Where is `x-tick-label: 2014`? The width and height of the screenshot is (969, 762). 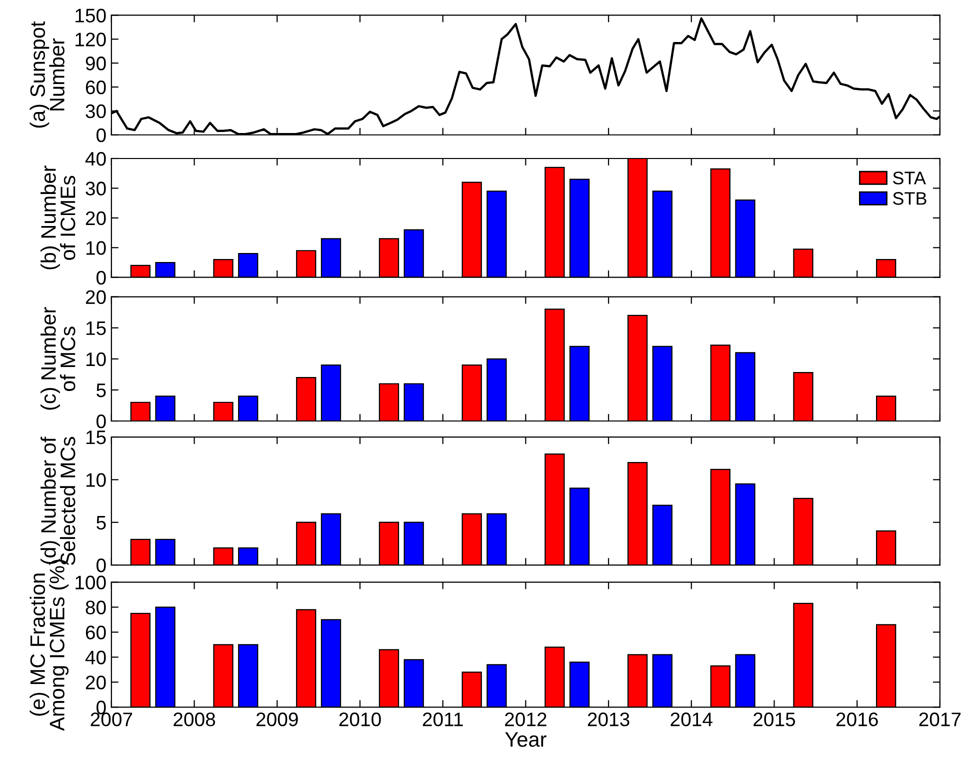
x-tick-label: 2014 is located at coordinates (691, 719).